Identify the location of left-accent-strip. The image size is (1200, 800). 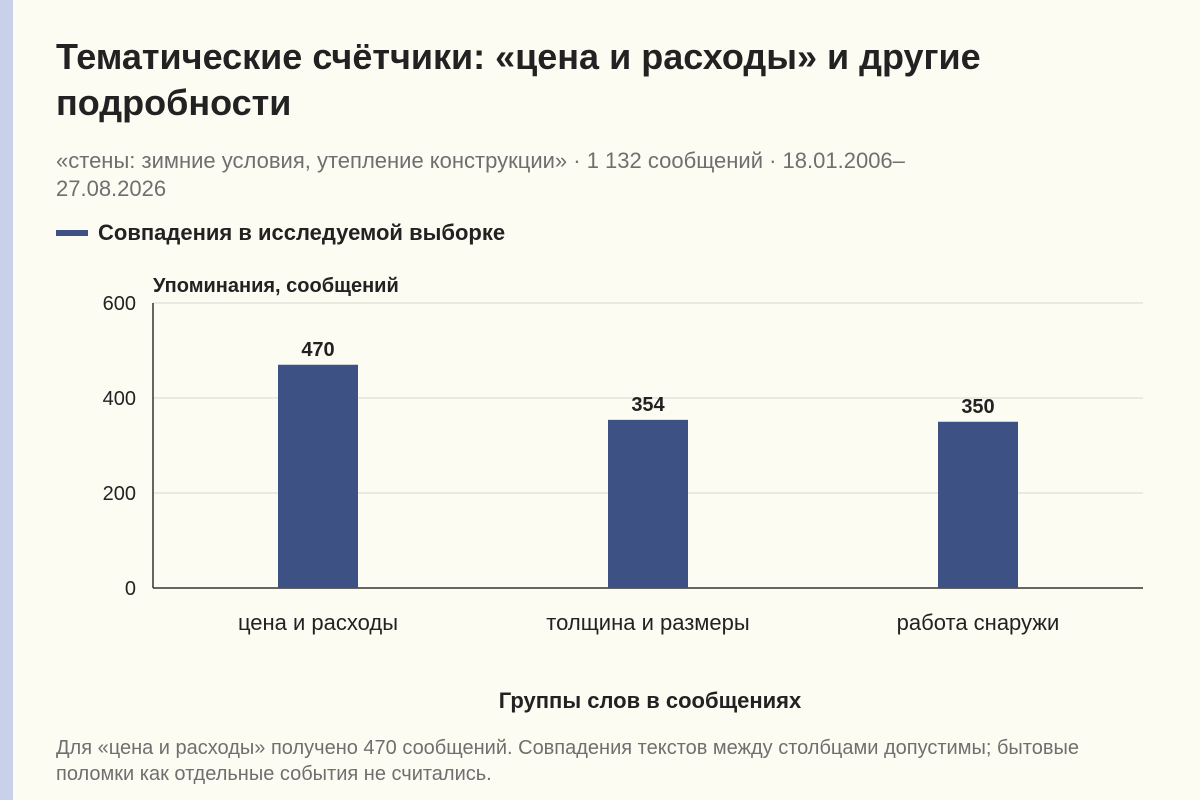
(6, 400).